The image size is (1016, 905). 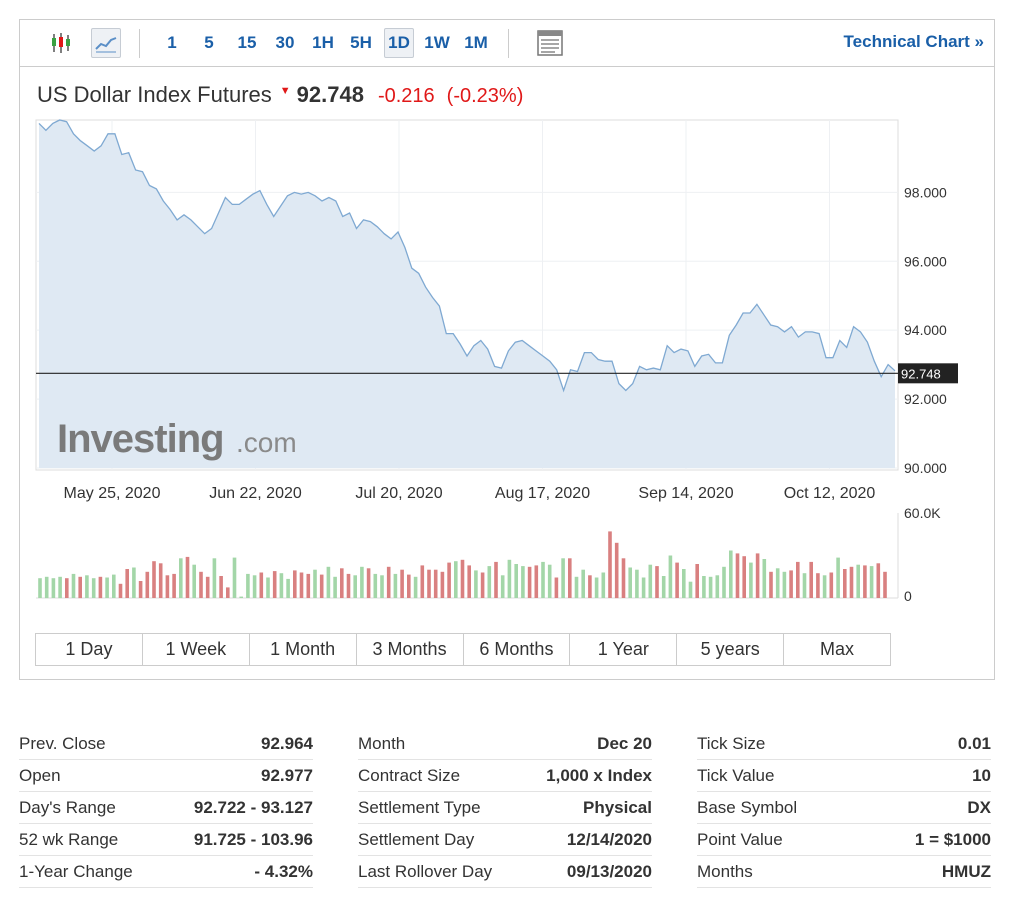 I want to click on y-tick-label: 94.000, so click(x=925, y=330).